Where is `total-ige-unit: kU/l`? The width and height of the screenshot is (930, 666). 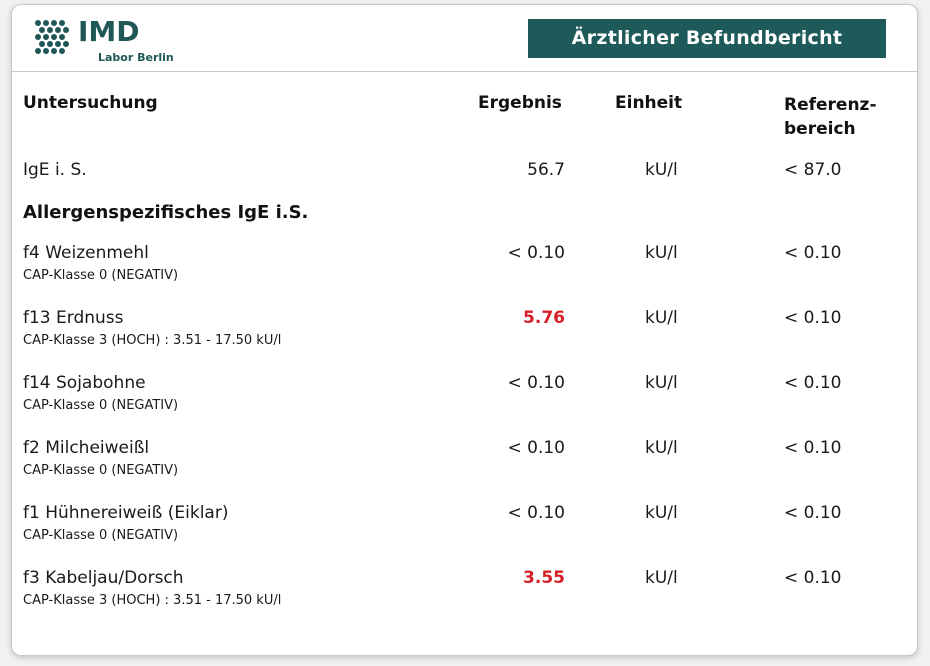 total-ige-unit: kU/l is located at coordinates (661, 170).